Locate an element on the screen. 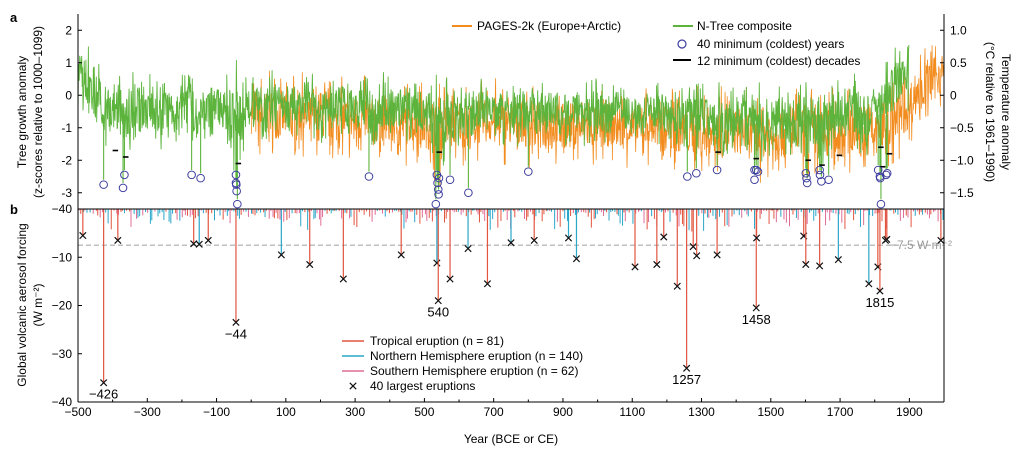  eruption-year-label: 1458 is located at coordinates (756, 319).